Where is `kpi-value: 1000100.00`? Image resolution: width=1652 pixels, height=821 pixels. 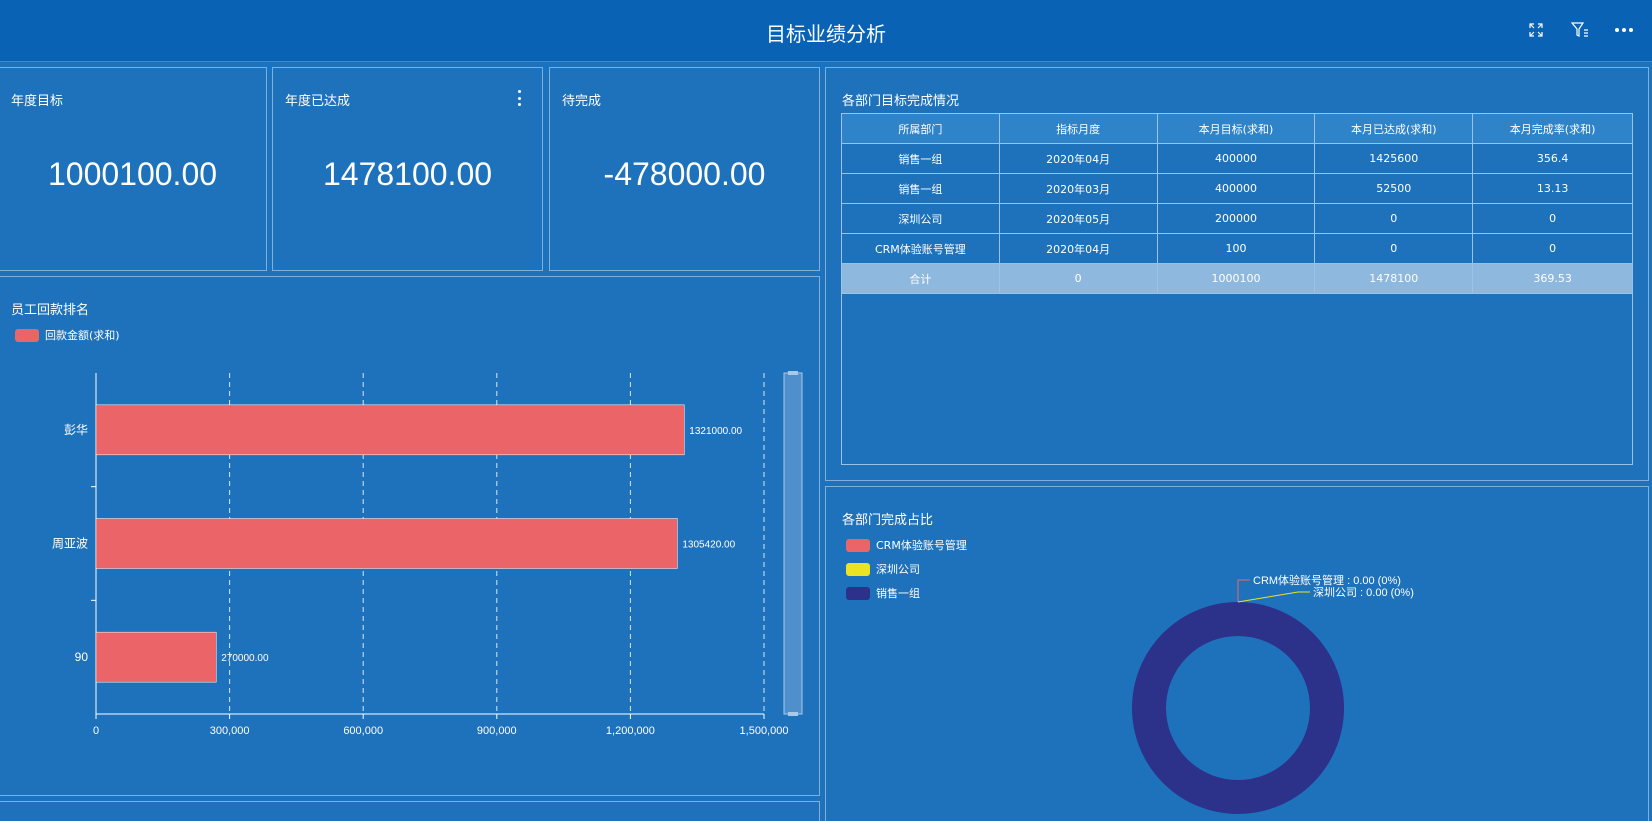 kpi-value: 1000100.00 is located at coordinates (132, 174).